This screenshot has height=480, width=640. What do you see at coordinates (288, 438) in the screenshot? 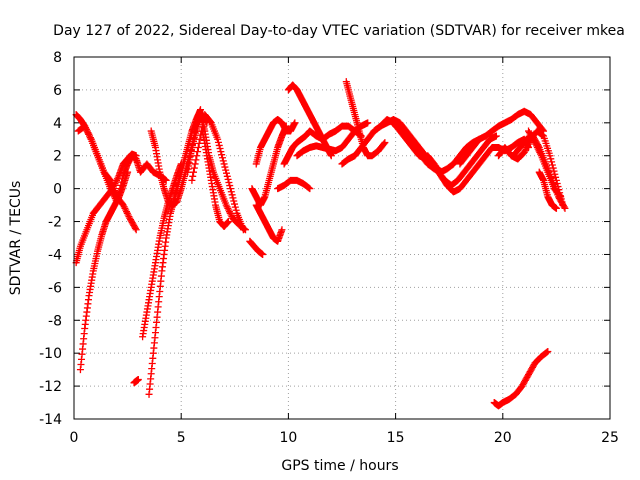
I see `x-tick-label: 10` at bounding box center [288, 438].